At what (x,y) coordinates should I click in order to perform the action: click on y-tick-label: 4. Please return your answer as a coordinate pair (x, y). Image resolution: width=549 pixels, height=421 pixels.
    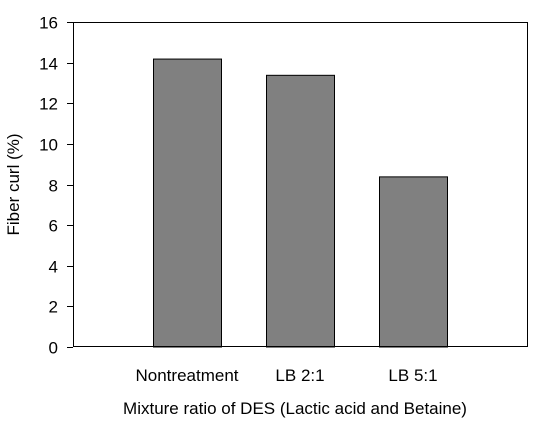
    Looking at the image, I should click on (53, 267).